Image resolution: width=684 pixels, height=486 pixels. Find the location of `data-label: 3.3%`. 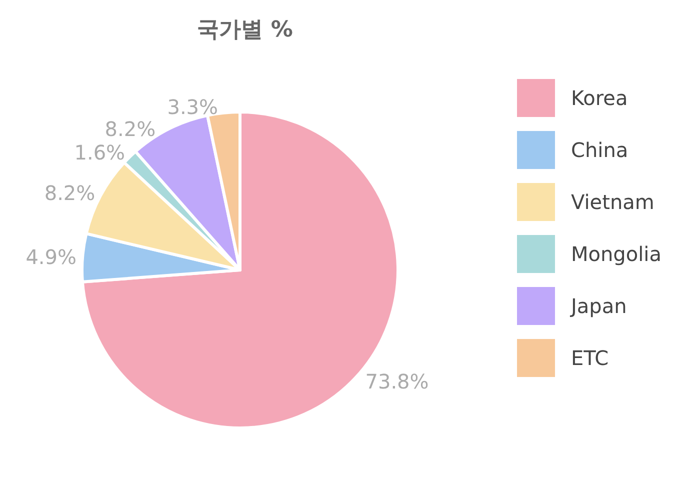

data-label: 3.3% is located at coordinates (192, 106).